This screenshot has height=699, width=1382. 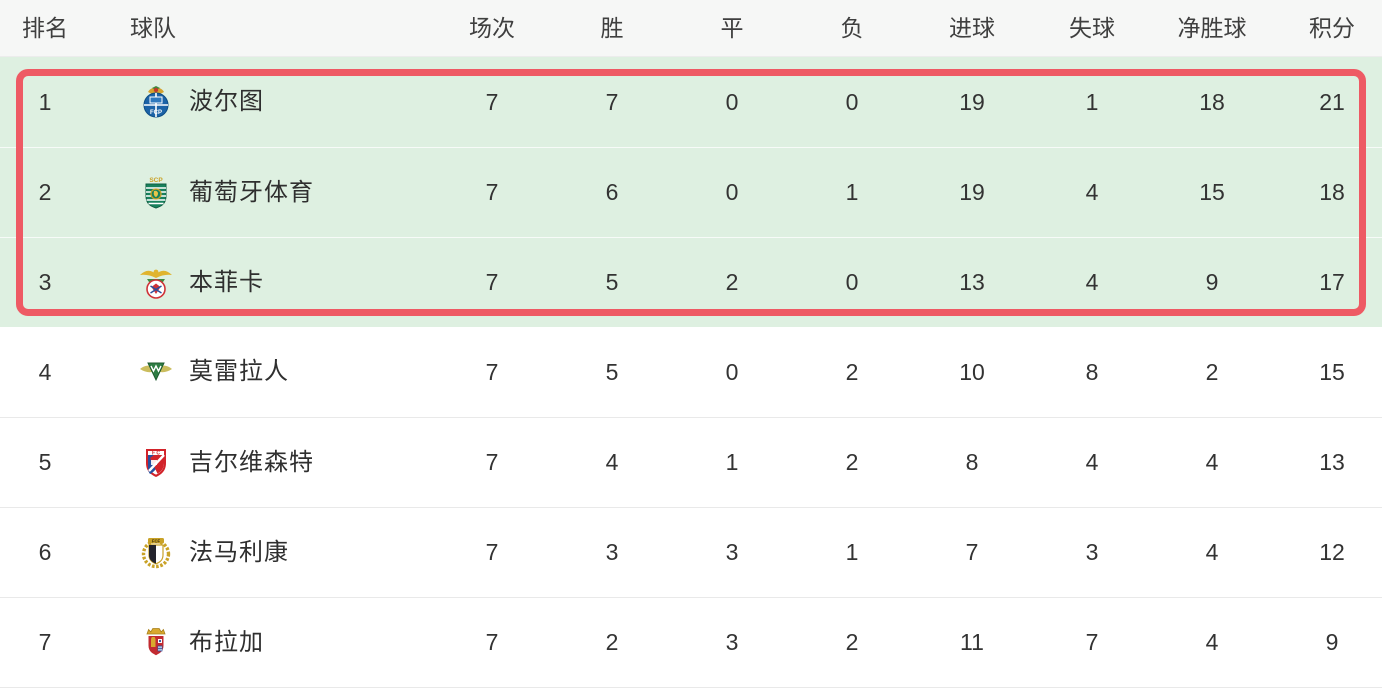 What do you see at coordinates (612, 27) in the screenshot?
I see `column-header-win: 胜` at bounding box center [612, 27].